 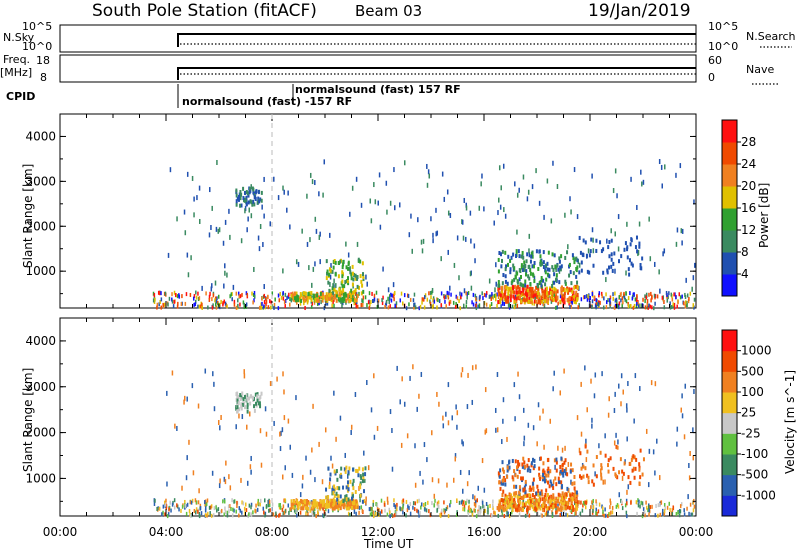 What do you see at coordinates (37, 26) in the screenshot?
I see `nsky-tick-top: 10^5` at bounding box center [37, 26].